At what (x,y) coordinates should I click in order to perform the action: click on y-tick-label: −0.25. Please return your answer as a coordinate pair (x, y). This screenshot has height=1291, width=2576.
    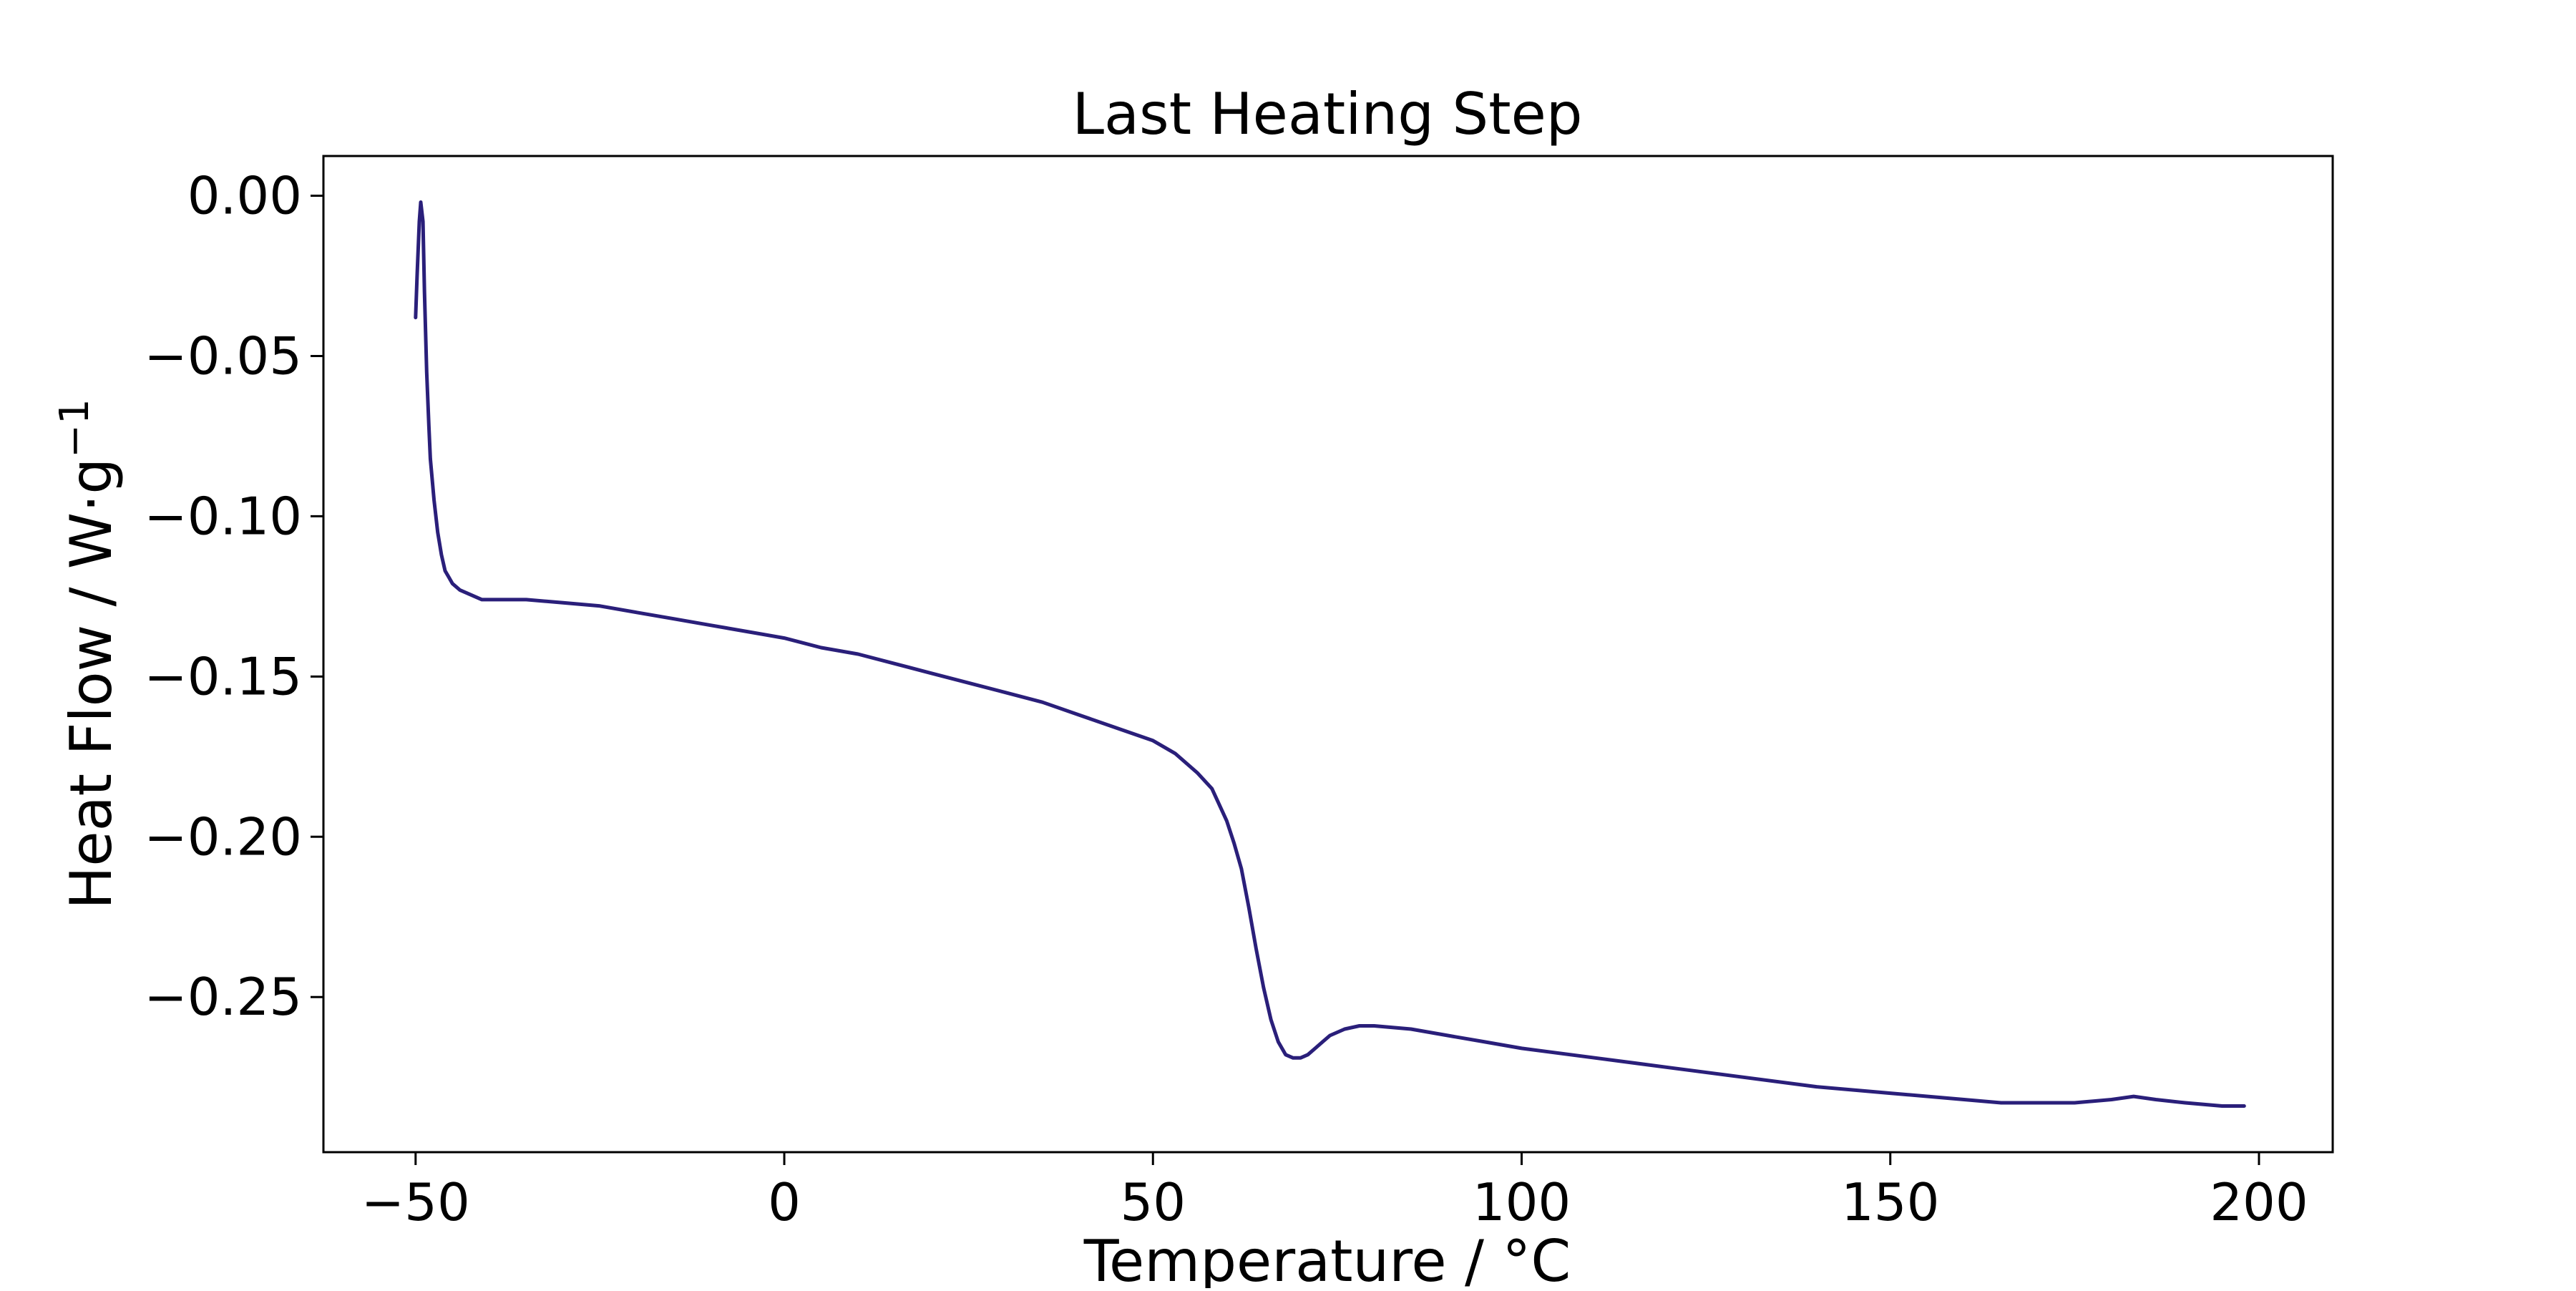
    Looking at the image, I should click on (223, 997).